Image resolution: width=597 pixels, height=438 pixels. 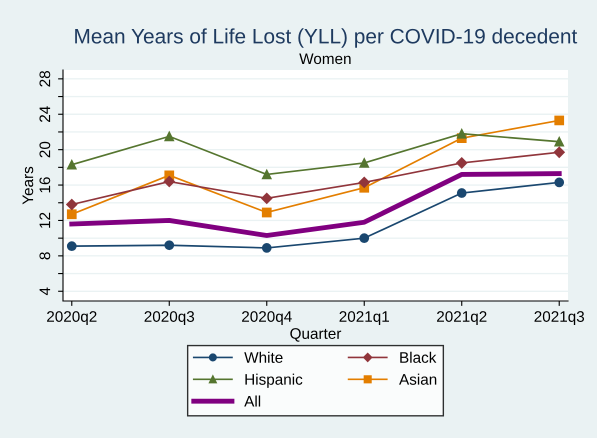 I want to click on legend-label: All, so click(x=252, y=401).